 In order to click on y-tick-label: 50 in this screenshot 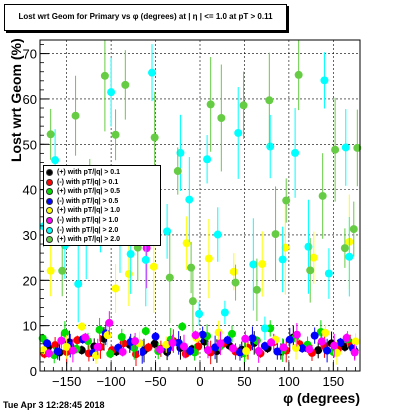, I will do `click(30, 144)`.